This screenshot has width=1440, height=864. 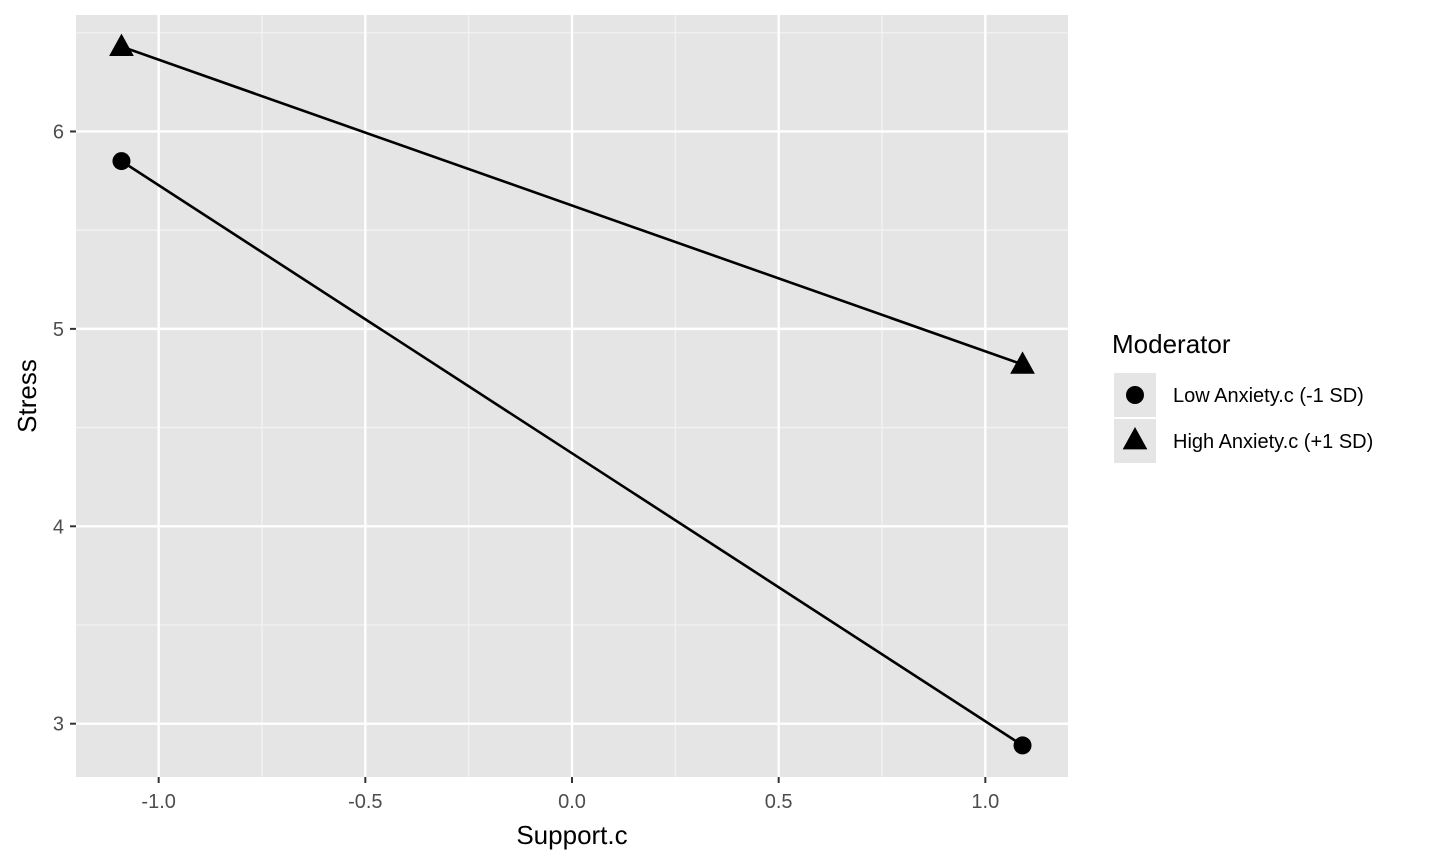 I want to click on y-tick-label: 3, so click(x=58, y=725).